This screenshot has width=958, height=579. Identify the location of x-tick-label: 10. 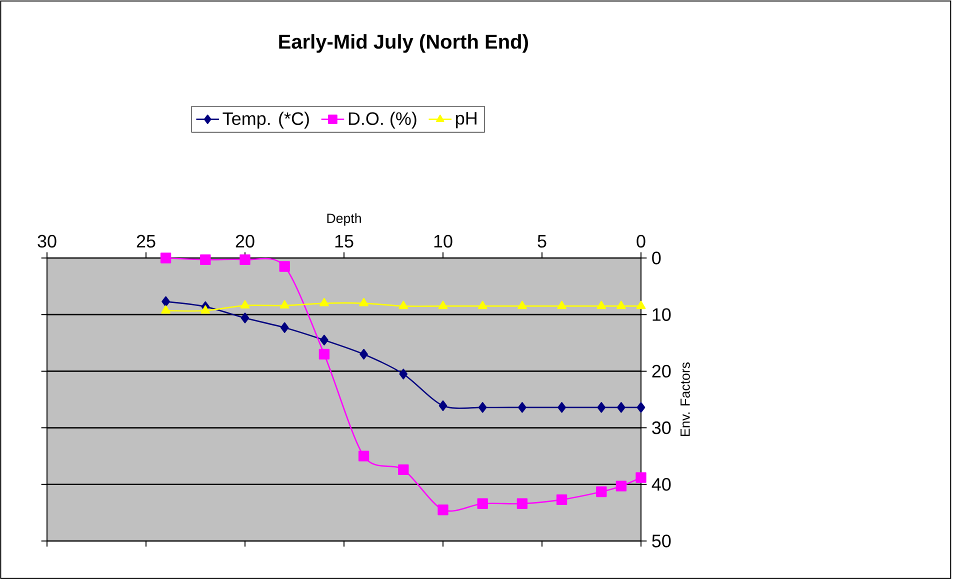
(443, 241).